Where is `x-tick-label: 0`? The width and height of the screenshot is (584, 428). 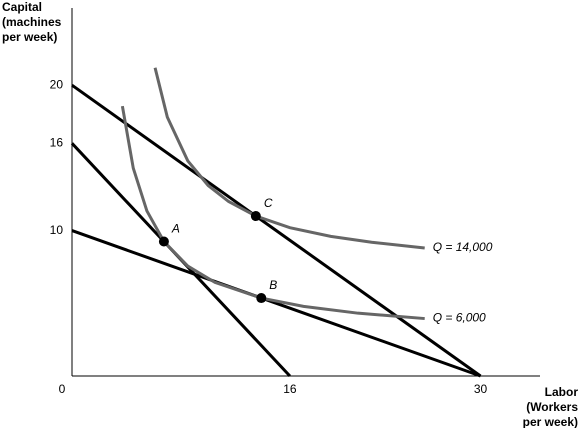 x-tick-label: 0 is located at coordinates (62, 389).